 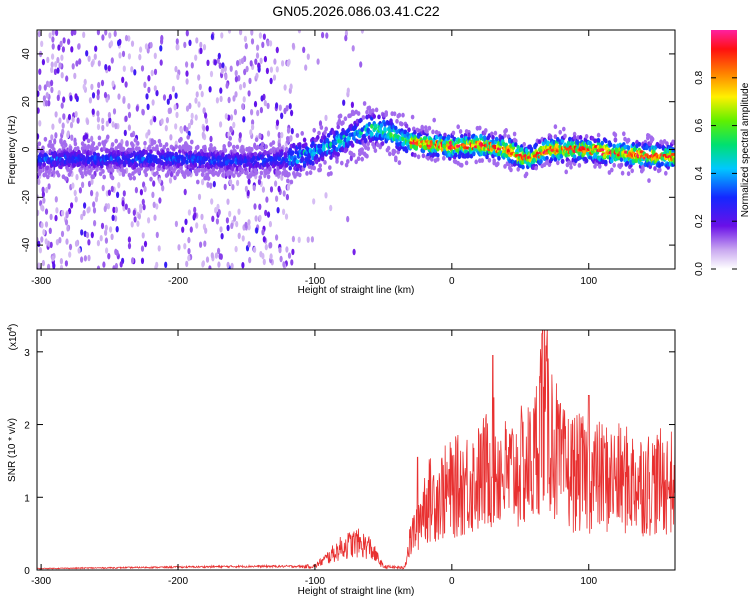 I want to click on colorbar-gradient, so click(x=724, y=149).